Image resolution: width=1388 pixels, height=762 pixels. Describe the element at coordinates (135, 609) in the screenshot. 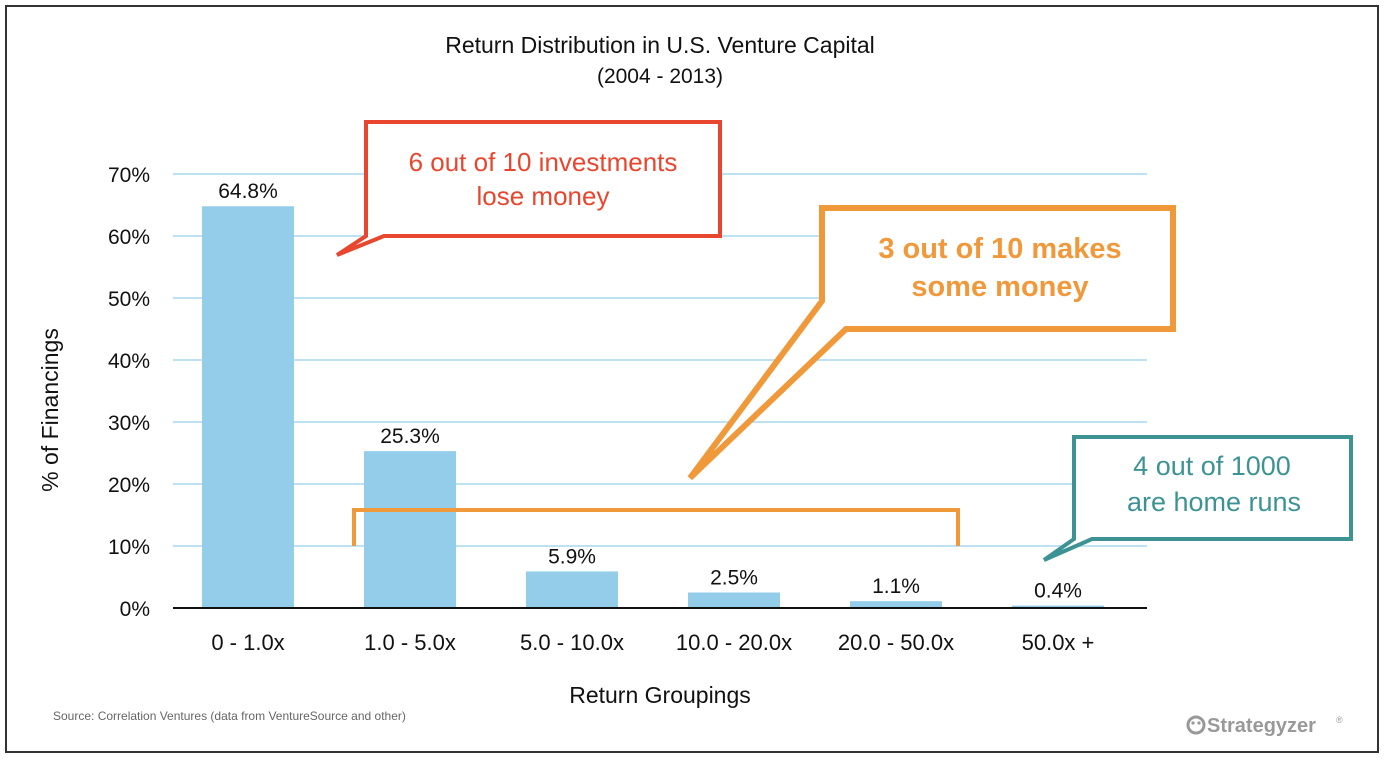

I see `y-tick-label: 0%` at that location.